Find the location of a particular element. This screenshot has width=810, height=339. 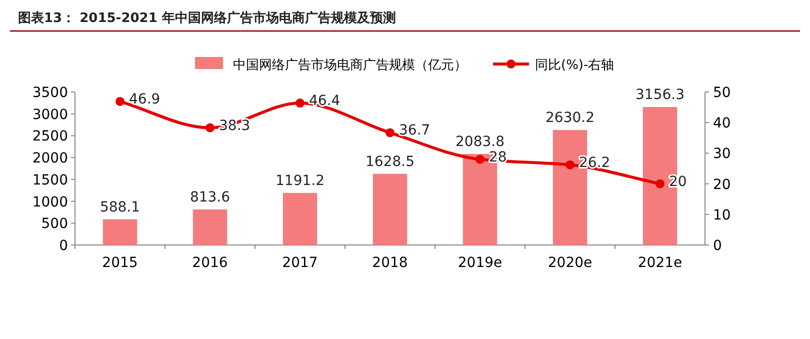

data-label: 2630.2 is located at coordinates (570, 118).